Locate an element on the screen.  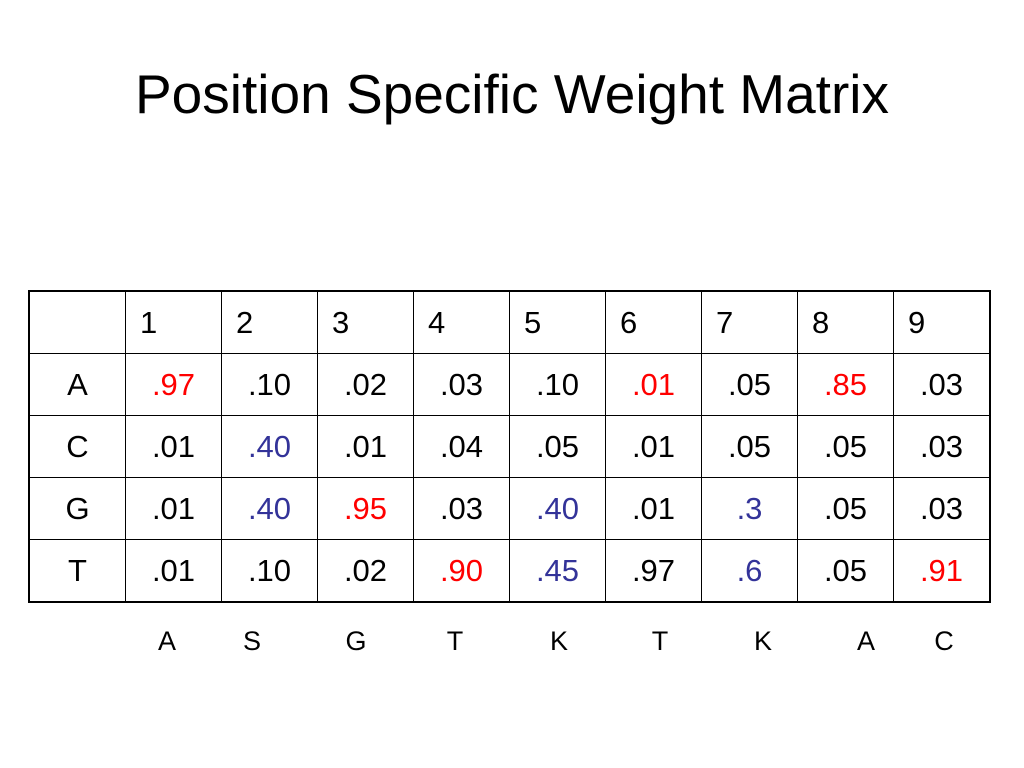
consensus-letter: C is located at coordinates (944, 641).